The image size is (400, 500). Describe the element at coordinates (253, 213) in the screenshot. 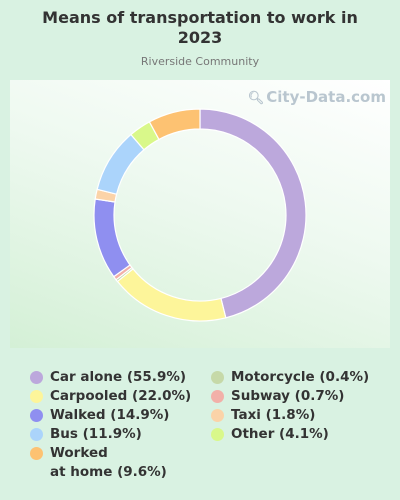

I see `donut-slice-car-alone` at that location.